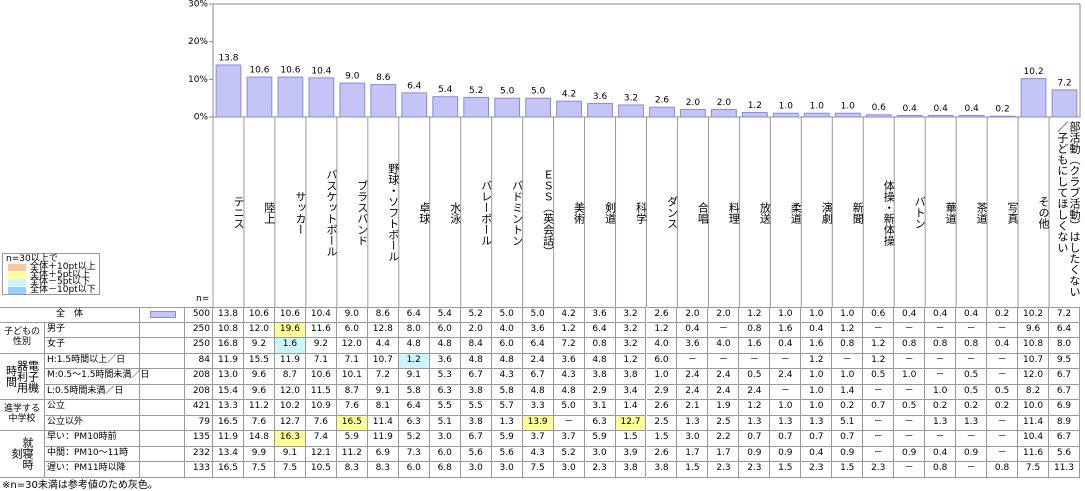  What do you see at coordinates (724, 392) in the screenshot?
I see `table-cell: 2.4` at bounding box center [724, 392].